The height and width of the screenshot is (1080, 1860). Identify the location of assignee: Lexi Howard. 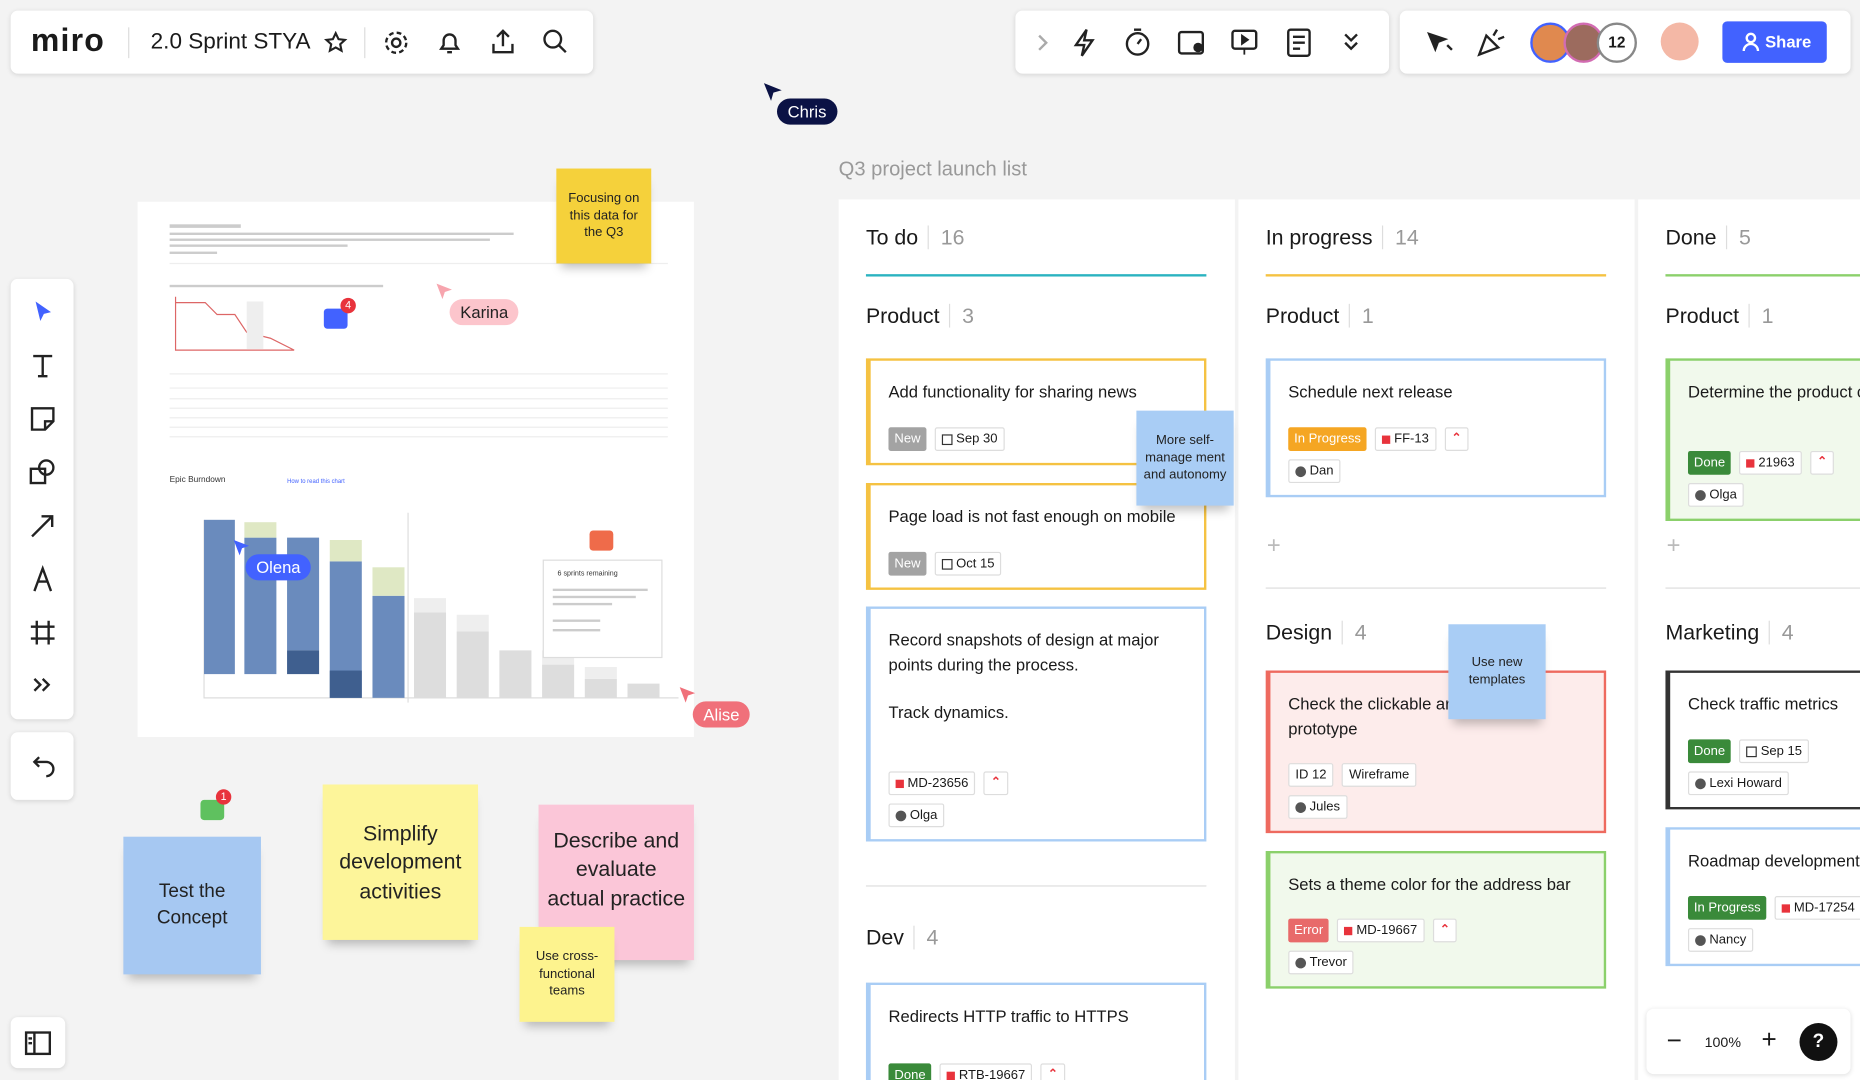
(1738, 783).